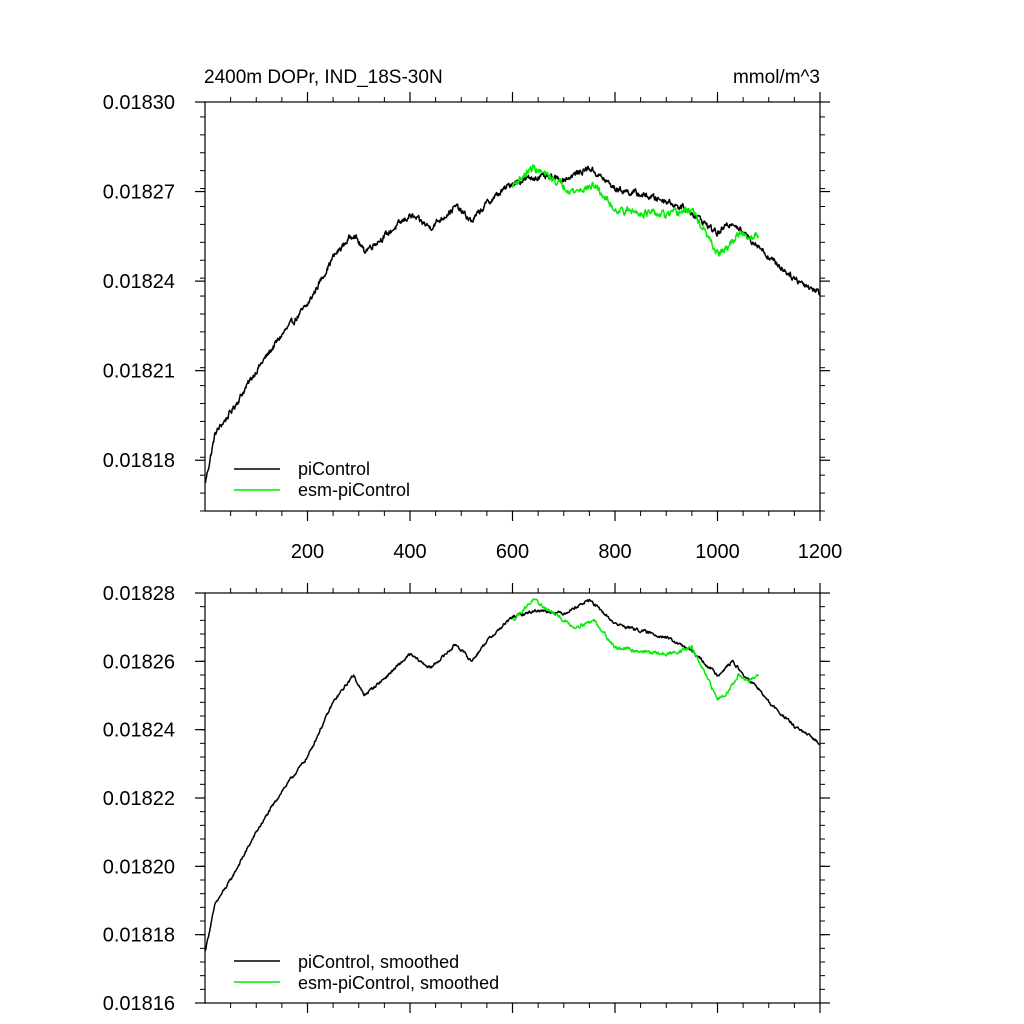 The height and width of the screenshot is (1024, 1024). I want to click on top-legend: piControl esm-piControl, so click(322, 479).